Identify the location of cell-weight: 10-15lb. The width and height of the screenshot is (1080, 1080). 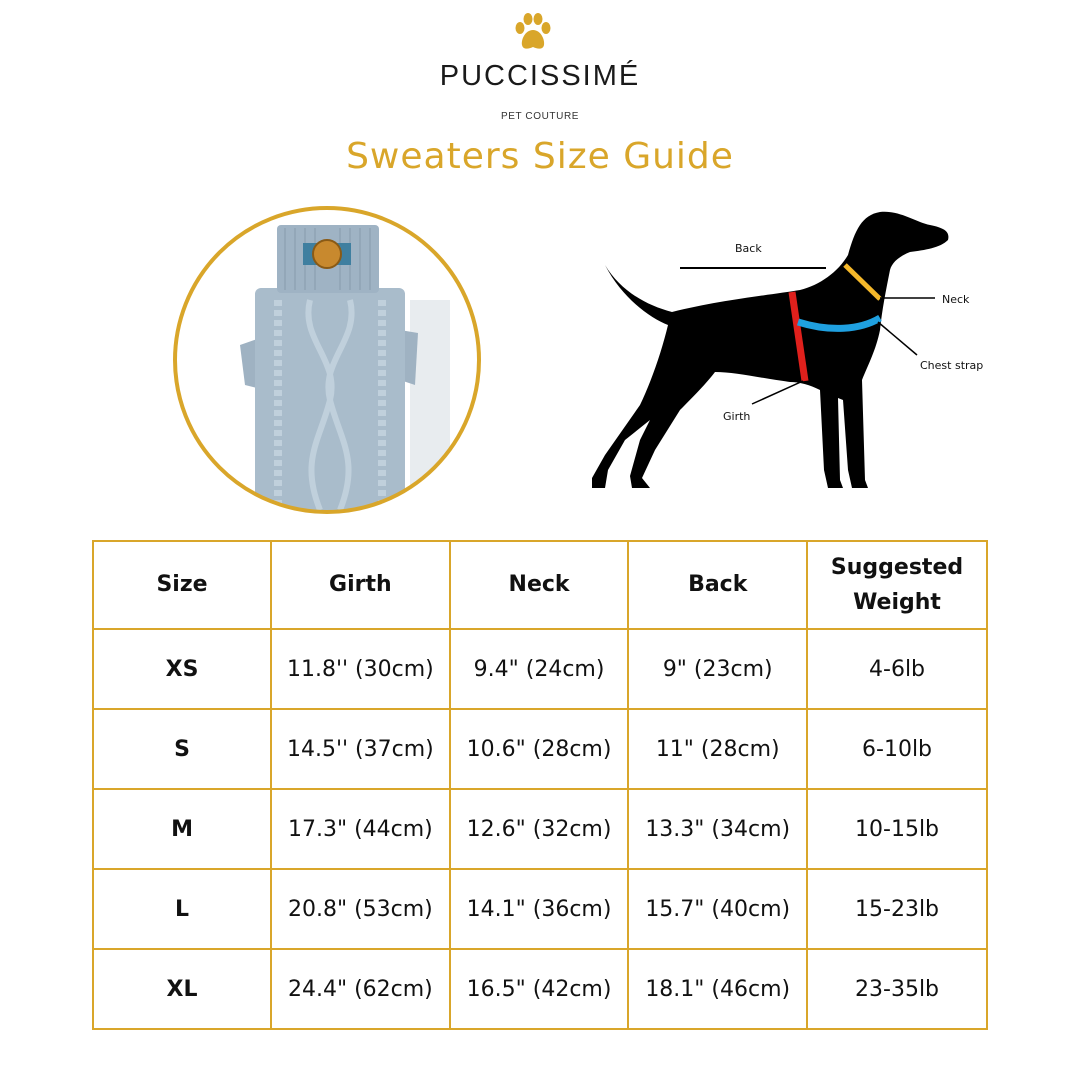
(897, 829).